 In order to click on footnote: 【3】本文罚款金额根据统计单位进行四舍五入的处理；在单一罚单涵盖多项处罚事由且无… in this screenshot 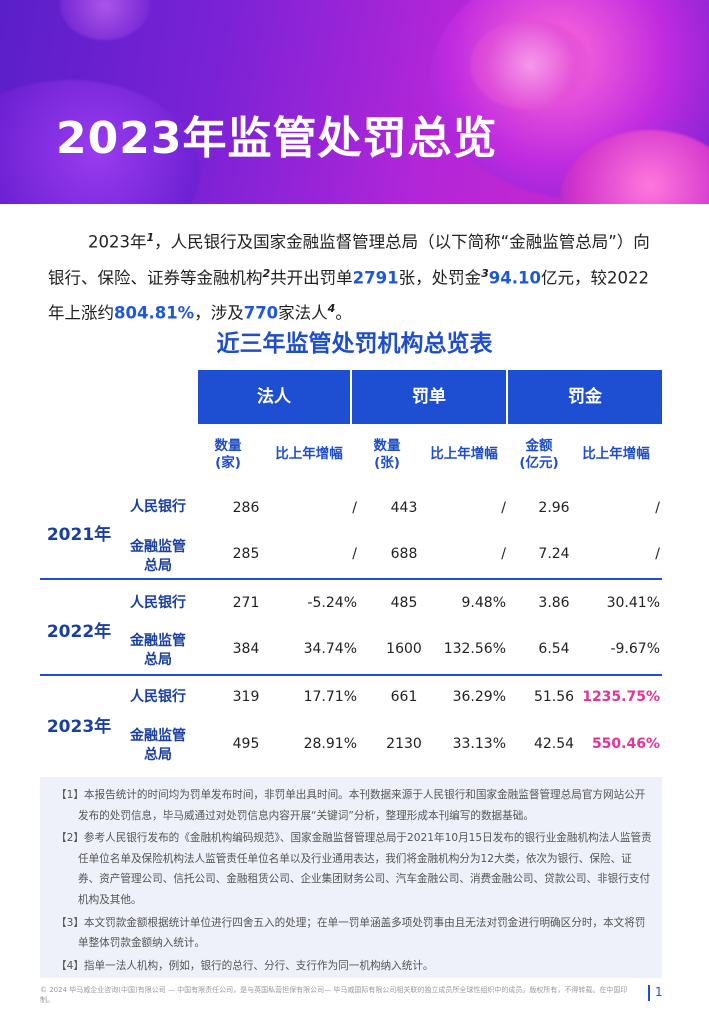, I will do `click(351, 933)`.